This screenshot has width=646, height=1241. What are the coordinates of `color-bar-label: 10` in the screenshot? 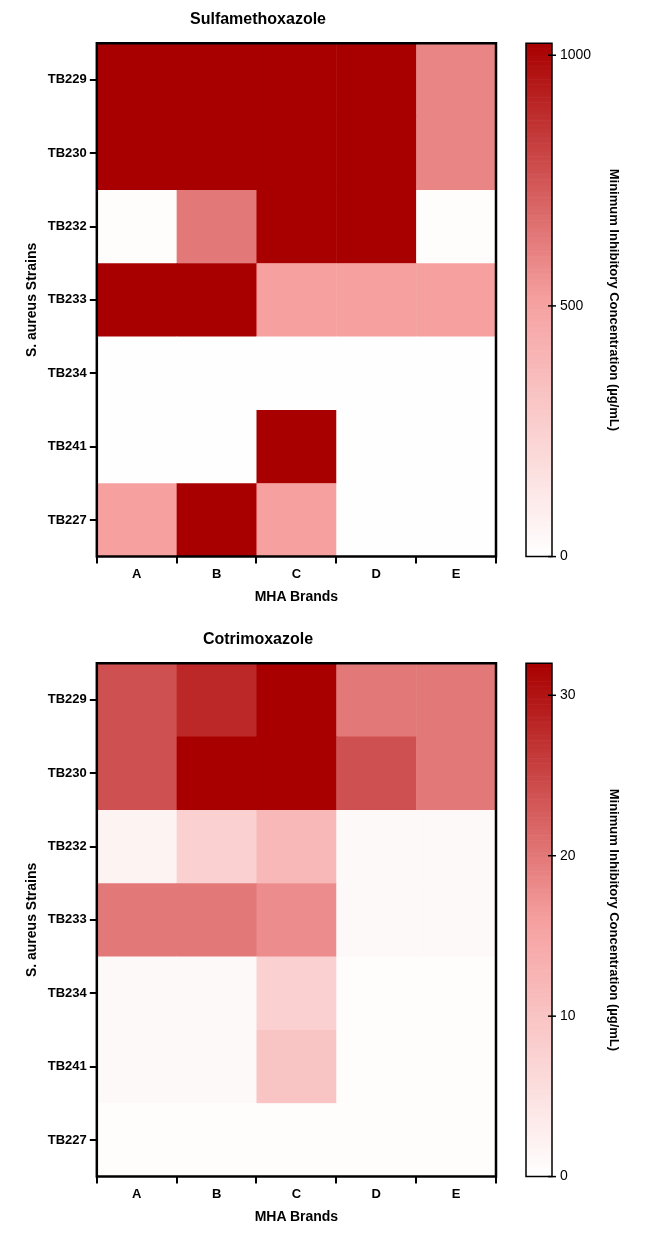 It's located at (568, 1015).